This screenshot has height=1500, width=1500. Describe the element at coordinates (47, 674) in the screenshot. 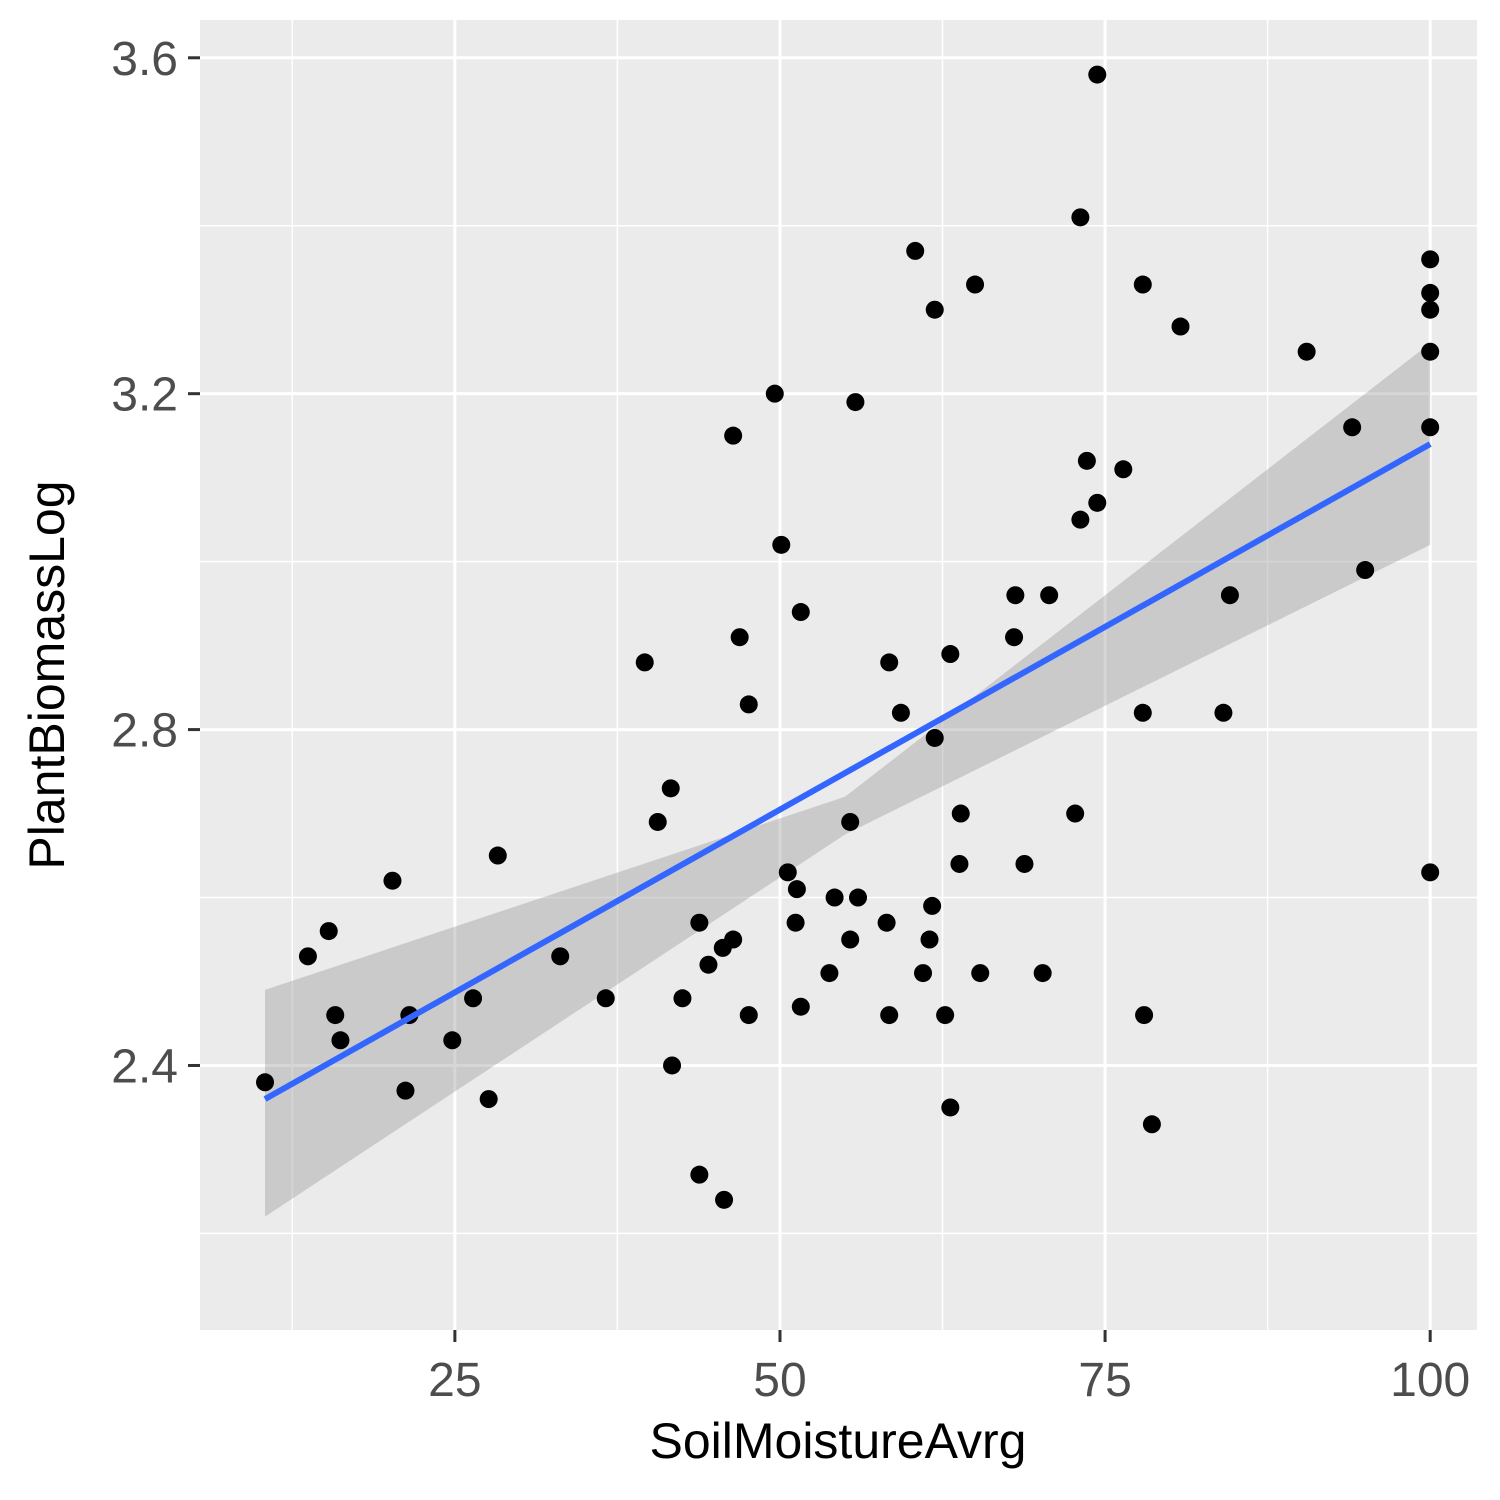

I see `y-axis-title: PlantBiomassLog` at that location.